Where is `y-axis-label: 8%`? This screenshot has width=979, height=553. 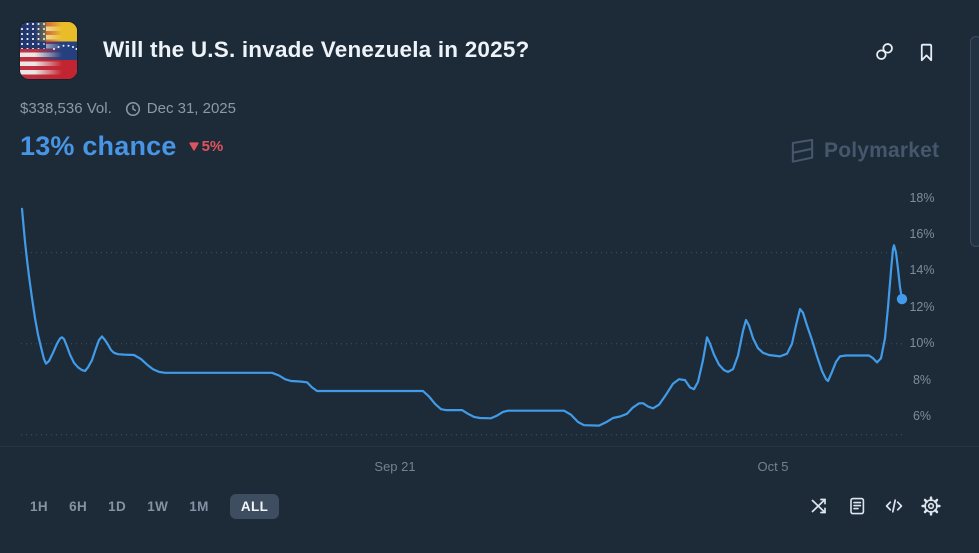
y-axis-label: 8% is located at coordinates (922, 379).